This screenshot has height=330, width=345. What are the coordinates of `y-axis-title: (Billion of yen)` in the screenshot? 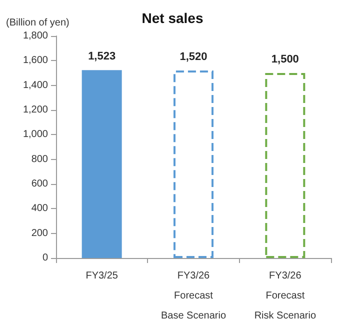 It's located at (38, 23).